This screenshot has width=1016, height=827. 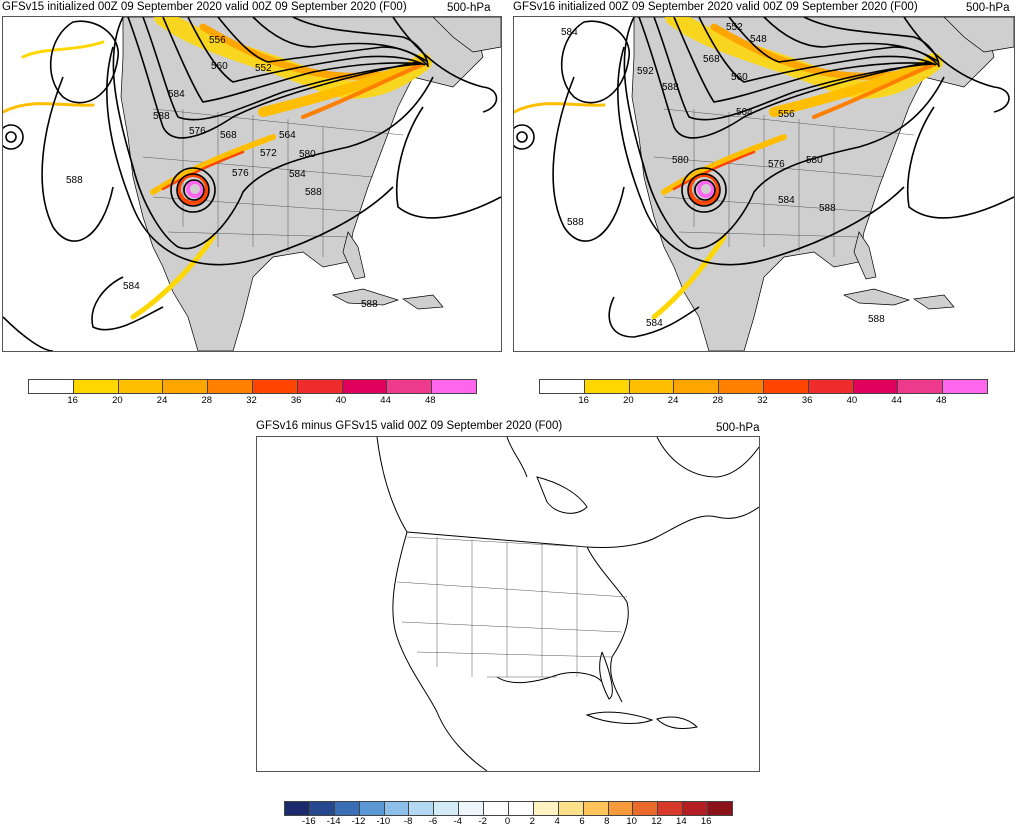 I want to click on contour-label: 564, so click(x=287, y=135).